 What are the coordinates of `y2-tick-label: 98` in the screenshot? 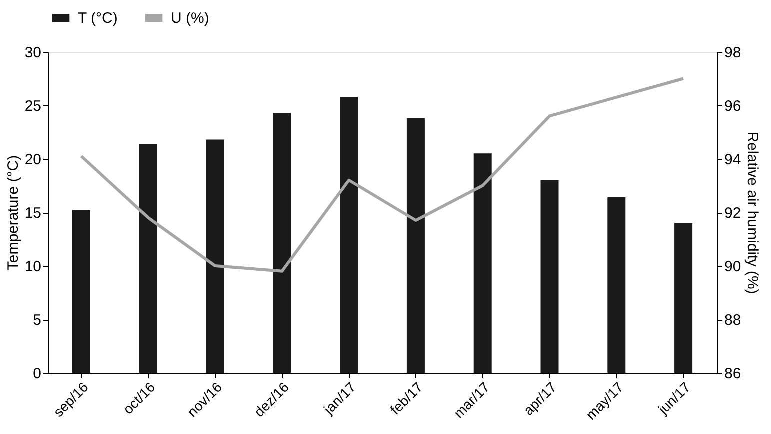 It's located at (733, 53).